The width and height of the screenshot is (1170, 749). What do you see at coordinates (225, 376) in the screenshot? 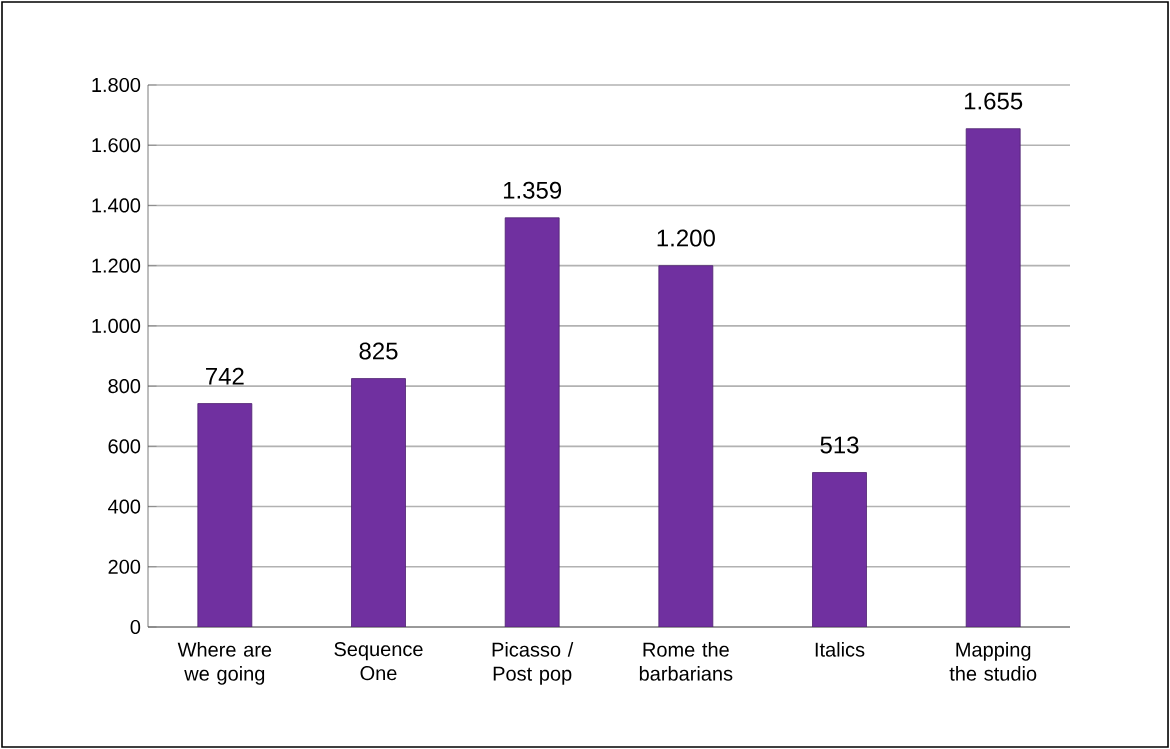
I see `data-label: 742` at bounding box center [225, 376].